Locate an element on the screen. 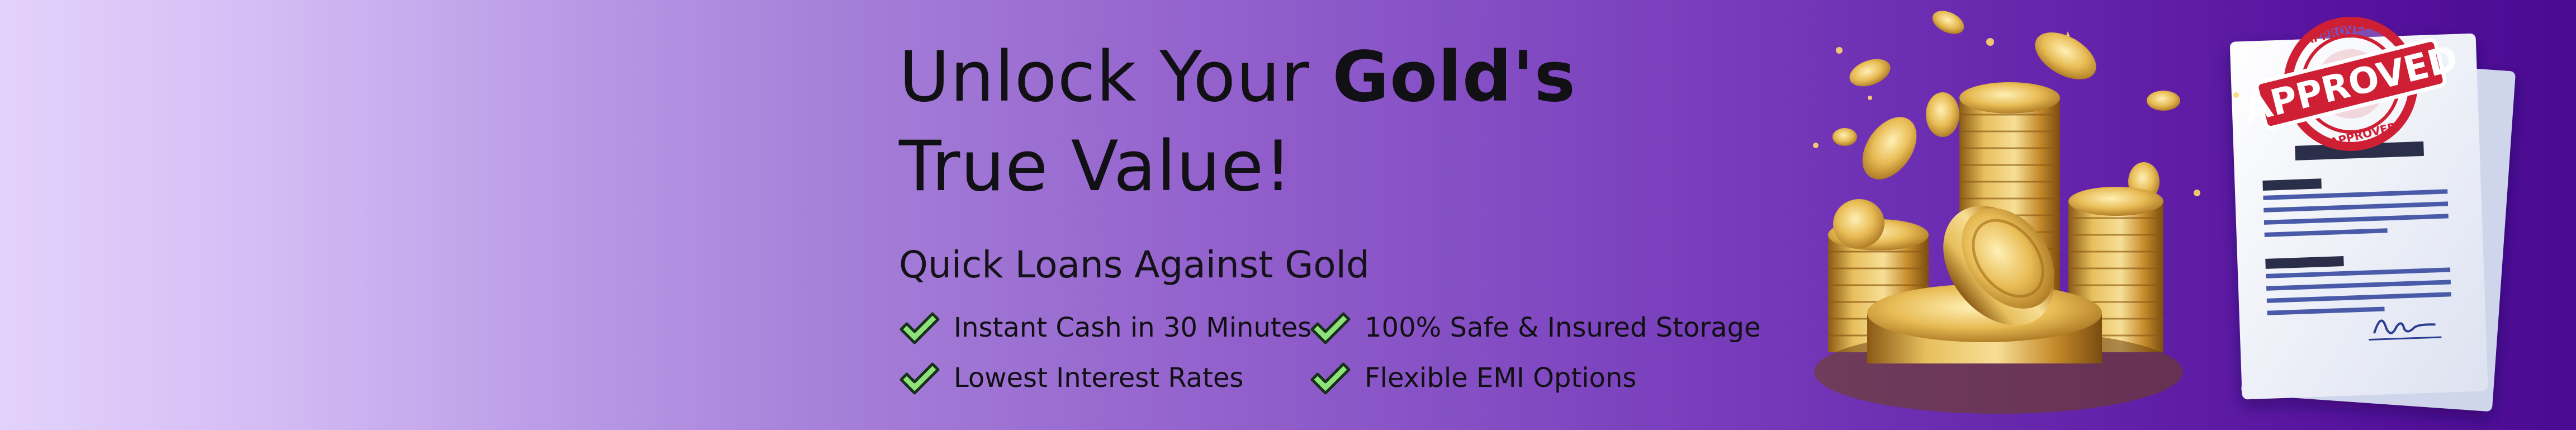 The image size is (2576, 430). feature-item: Flexible EMI Options is located at coordinates (1516, 378).